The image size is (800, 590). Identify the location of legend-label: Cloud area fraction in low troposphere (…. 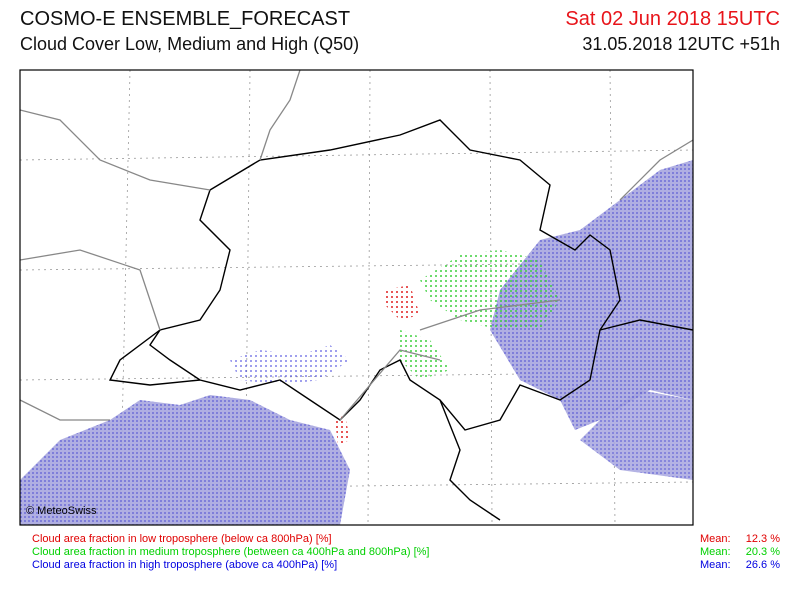
(182, 539).